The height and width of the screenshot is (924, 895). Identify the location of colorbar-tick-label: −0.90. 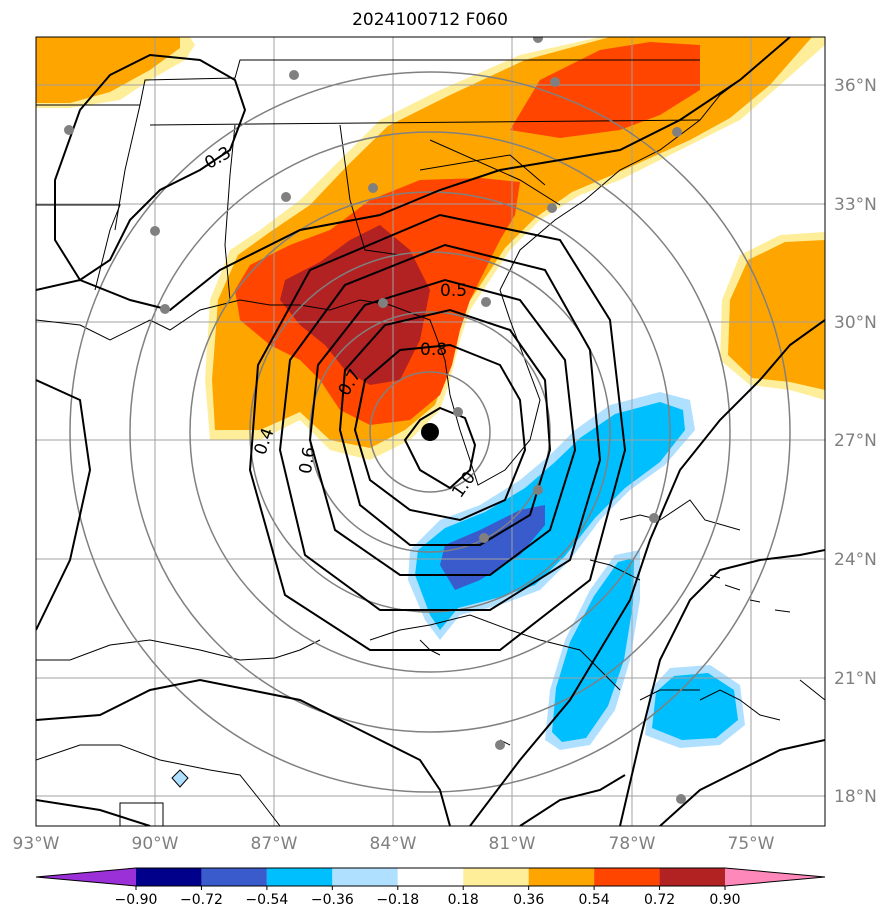
(136, 900).